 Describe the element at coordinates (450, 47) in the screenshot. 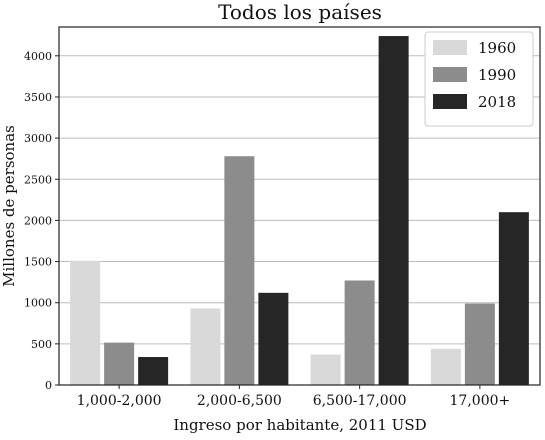

I see `legend-swatch-1960` at that location.